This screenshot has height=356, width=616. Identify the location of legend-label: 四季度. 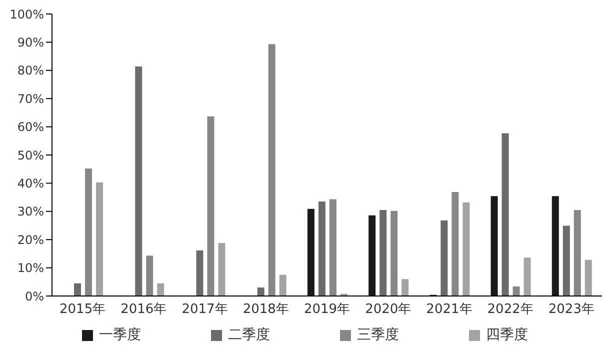
(506, 335).